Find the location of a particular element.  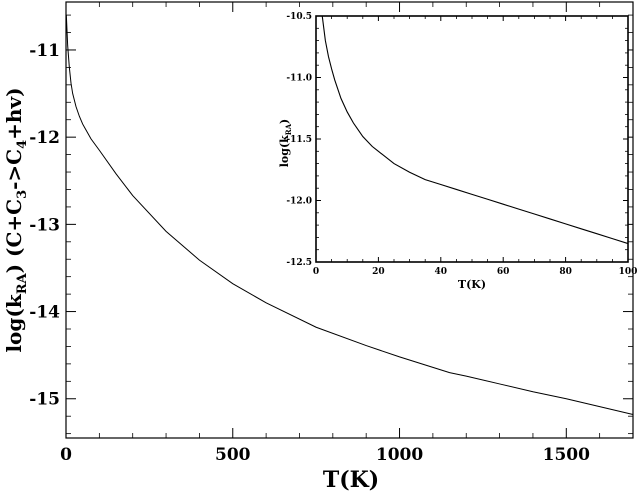

inset-y-tick-label: -11.5 is located at coordinates (299, 140).